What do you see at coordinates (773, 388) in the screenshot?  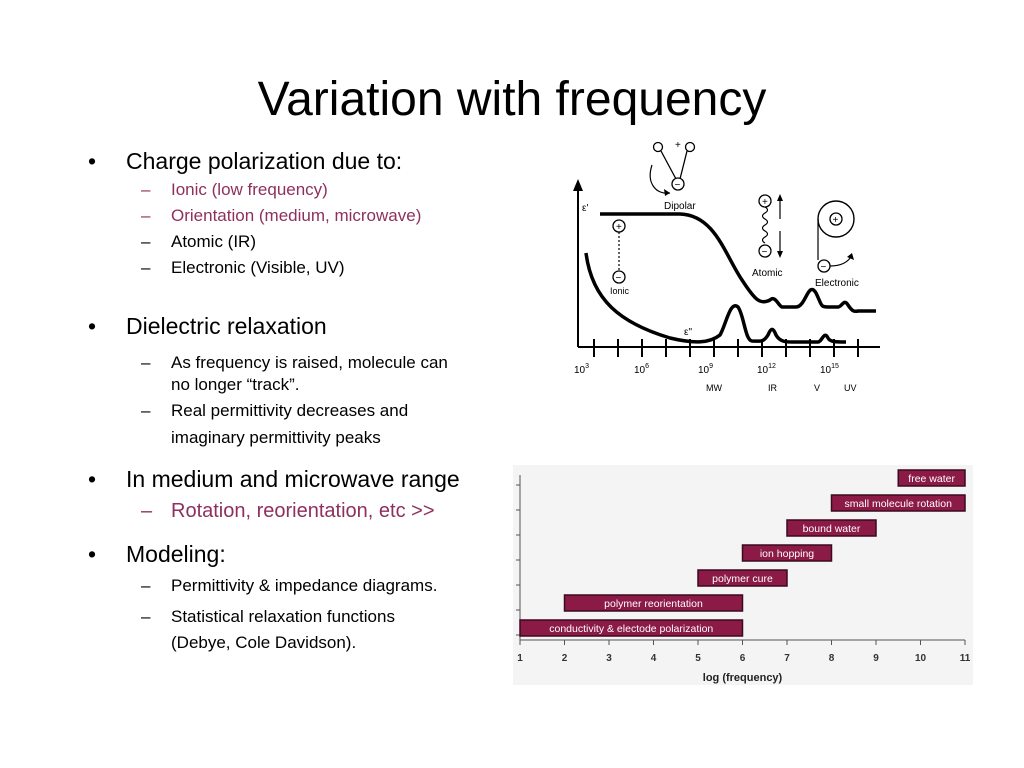 I see `region-label-ir: IR` at bounding box center [773, 388].